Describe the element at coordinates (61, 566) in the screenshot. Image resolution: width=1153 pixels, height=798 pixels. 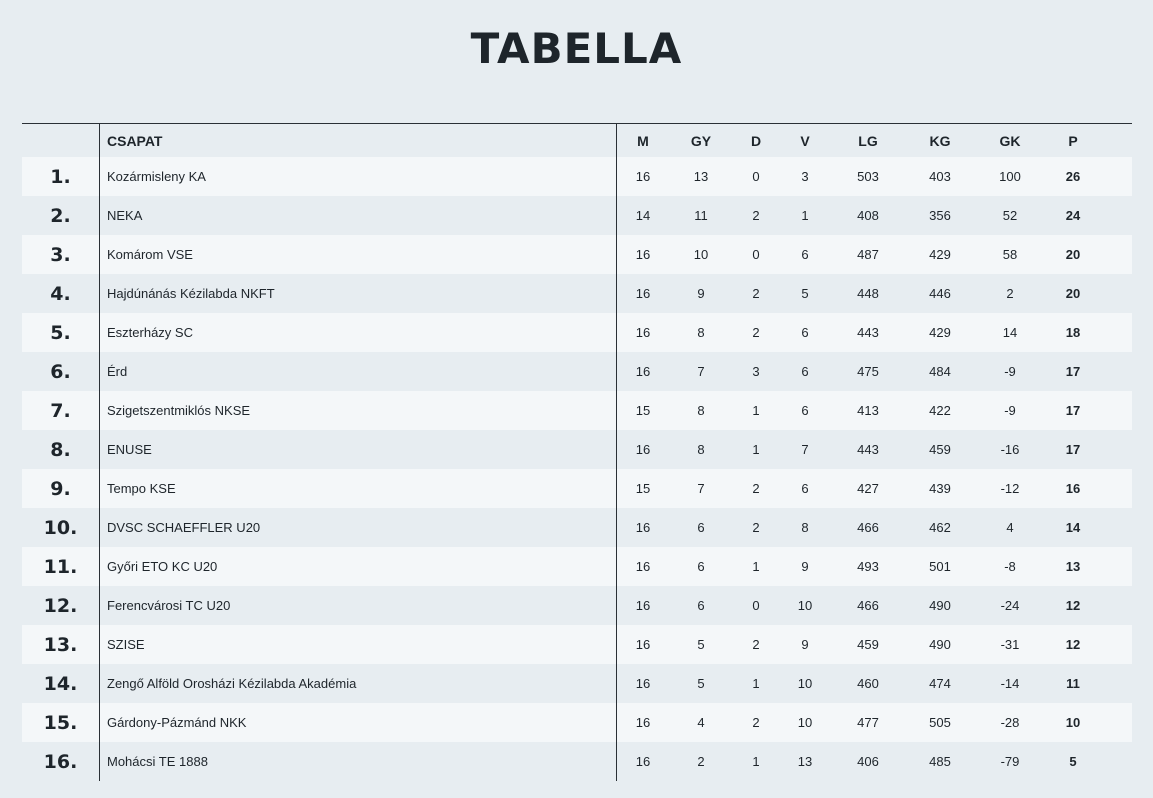
I see `rank-cell: 11.` at that location.